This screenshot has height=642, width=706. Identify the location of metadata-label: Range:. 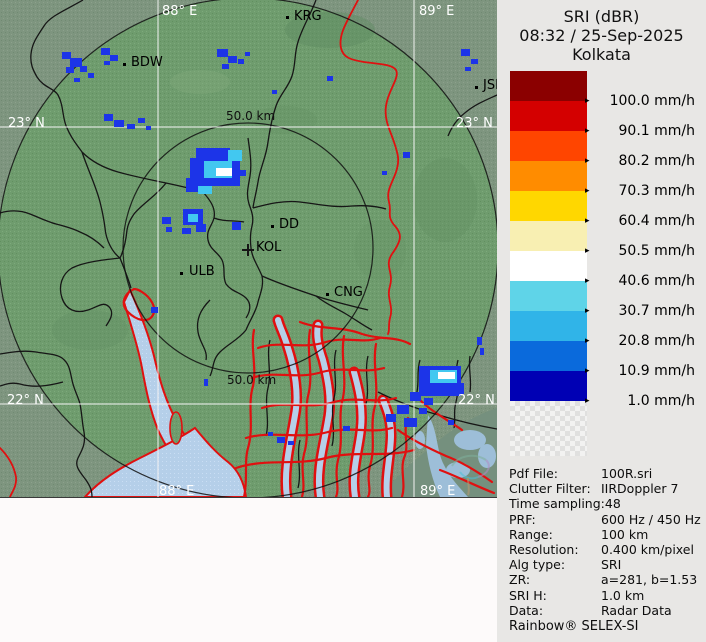
(531, 534).